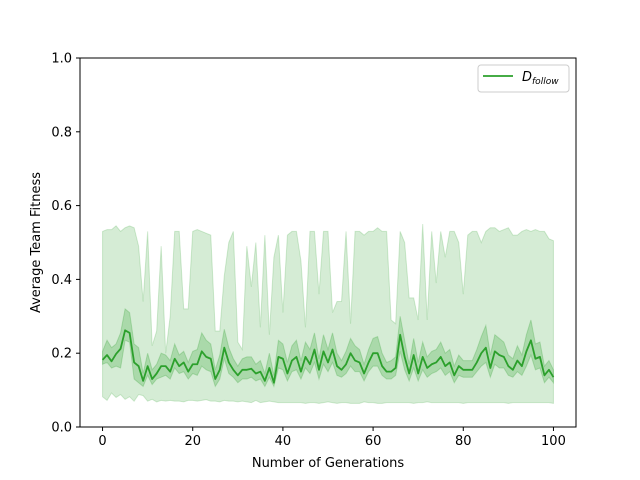 The width and height of the screenshot is (640, 480). Describe the element at coordinates (545, 82) in the screenshot. I see `legend-label-subscript: follow` at that location.